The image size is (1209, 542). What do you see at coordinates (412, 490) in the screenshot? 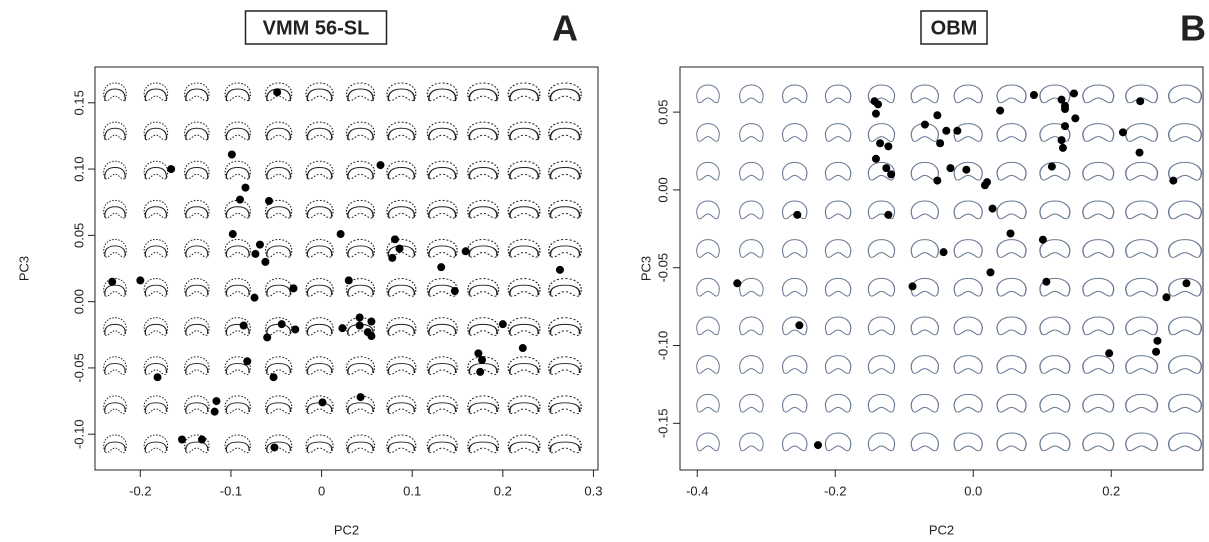
I see `x-tick-label: 0.1` at bounding box center [412, 490].